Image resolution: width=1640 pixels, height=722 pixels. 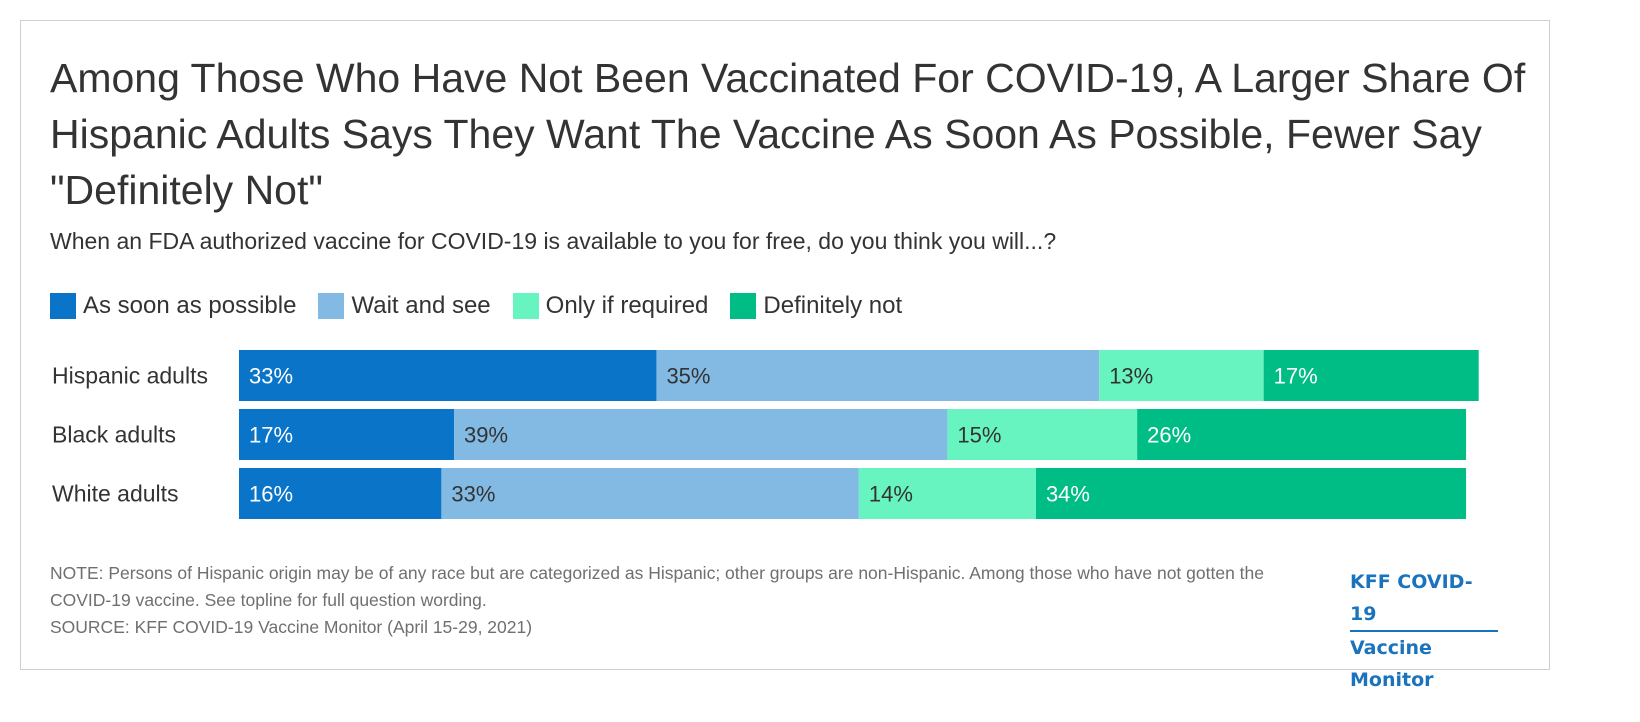 I want to click on bar-white-adults-definitely-not, so click(x=1251, y=493).